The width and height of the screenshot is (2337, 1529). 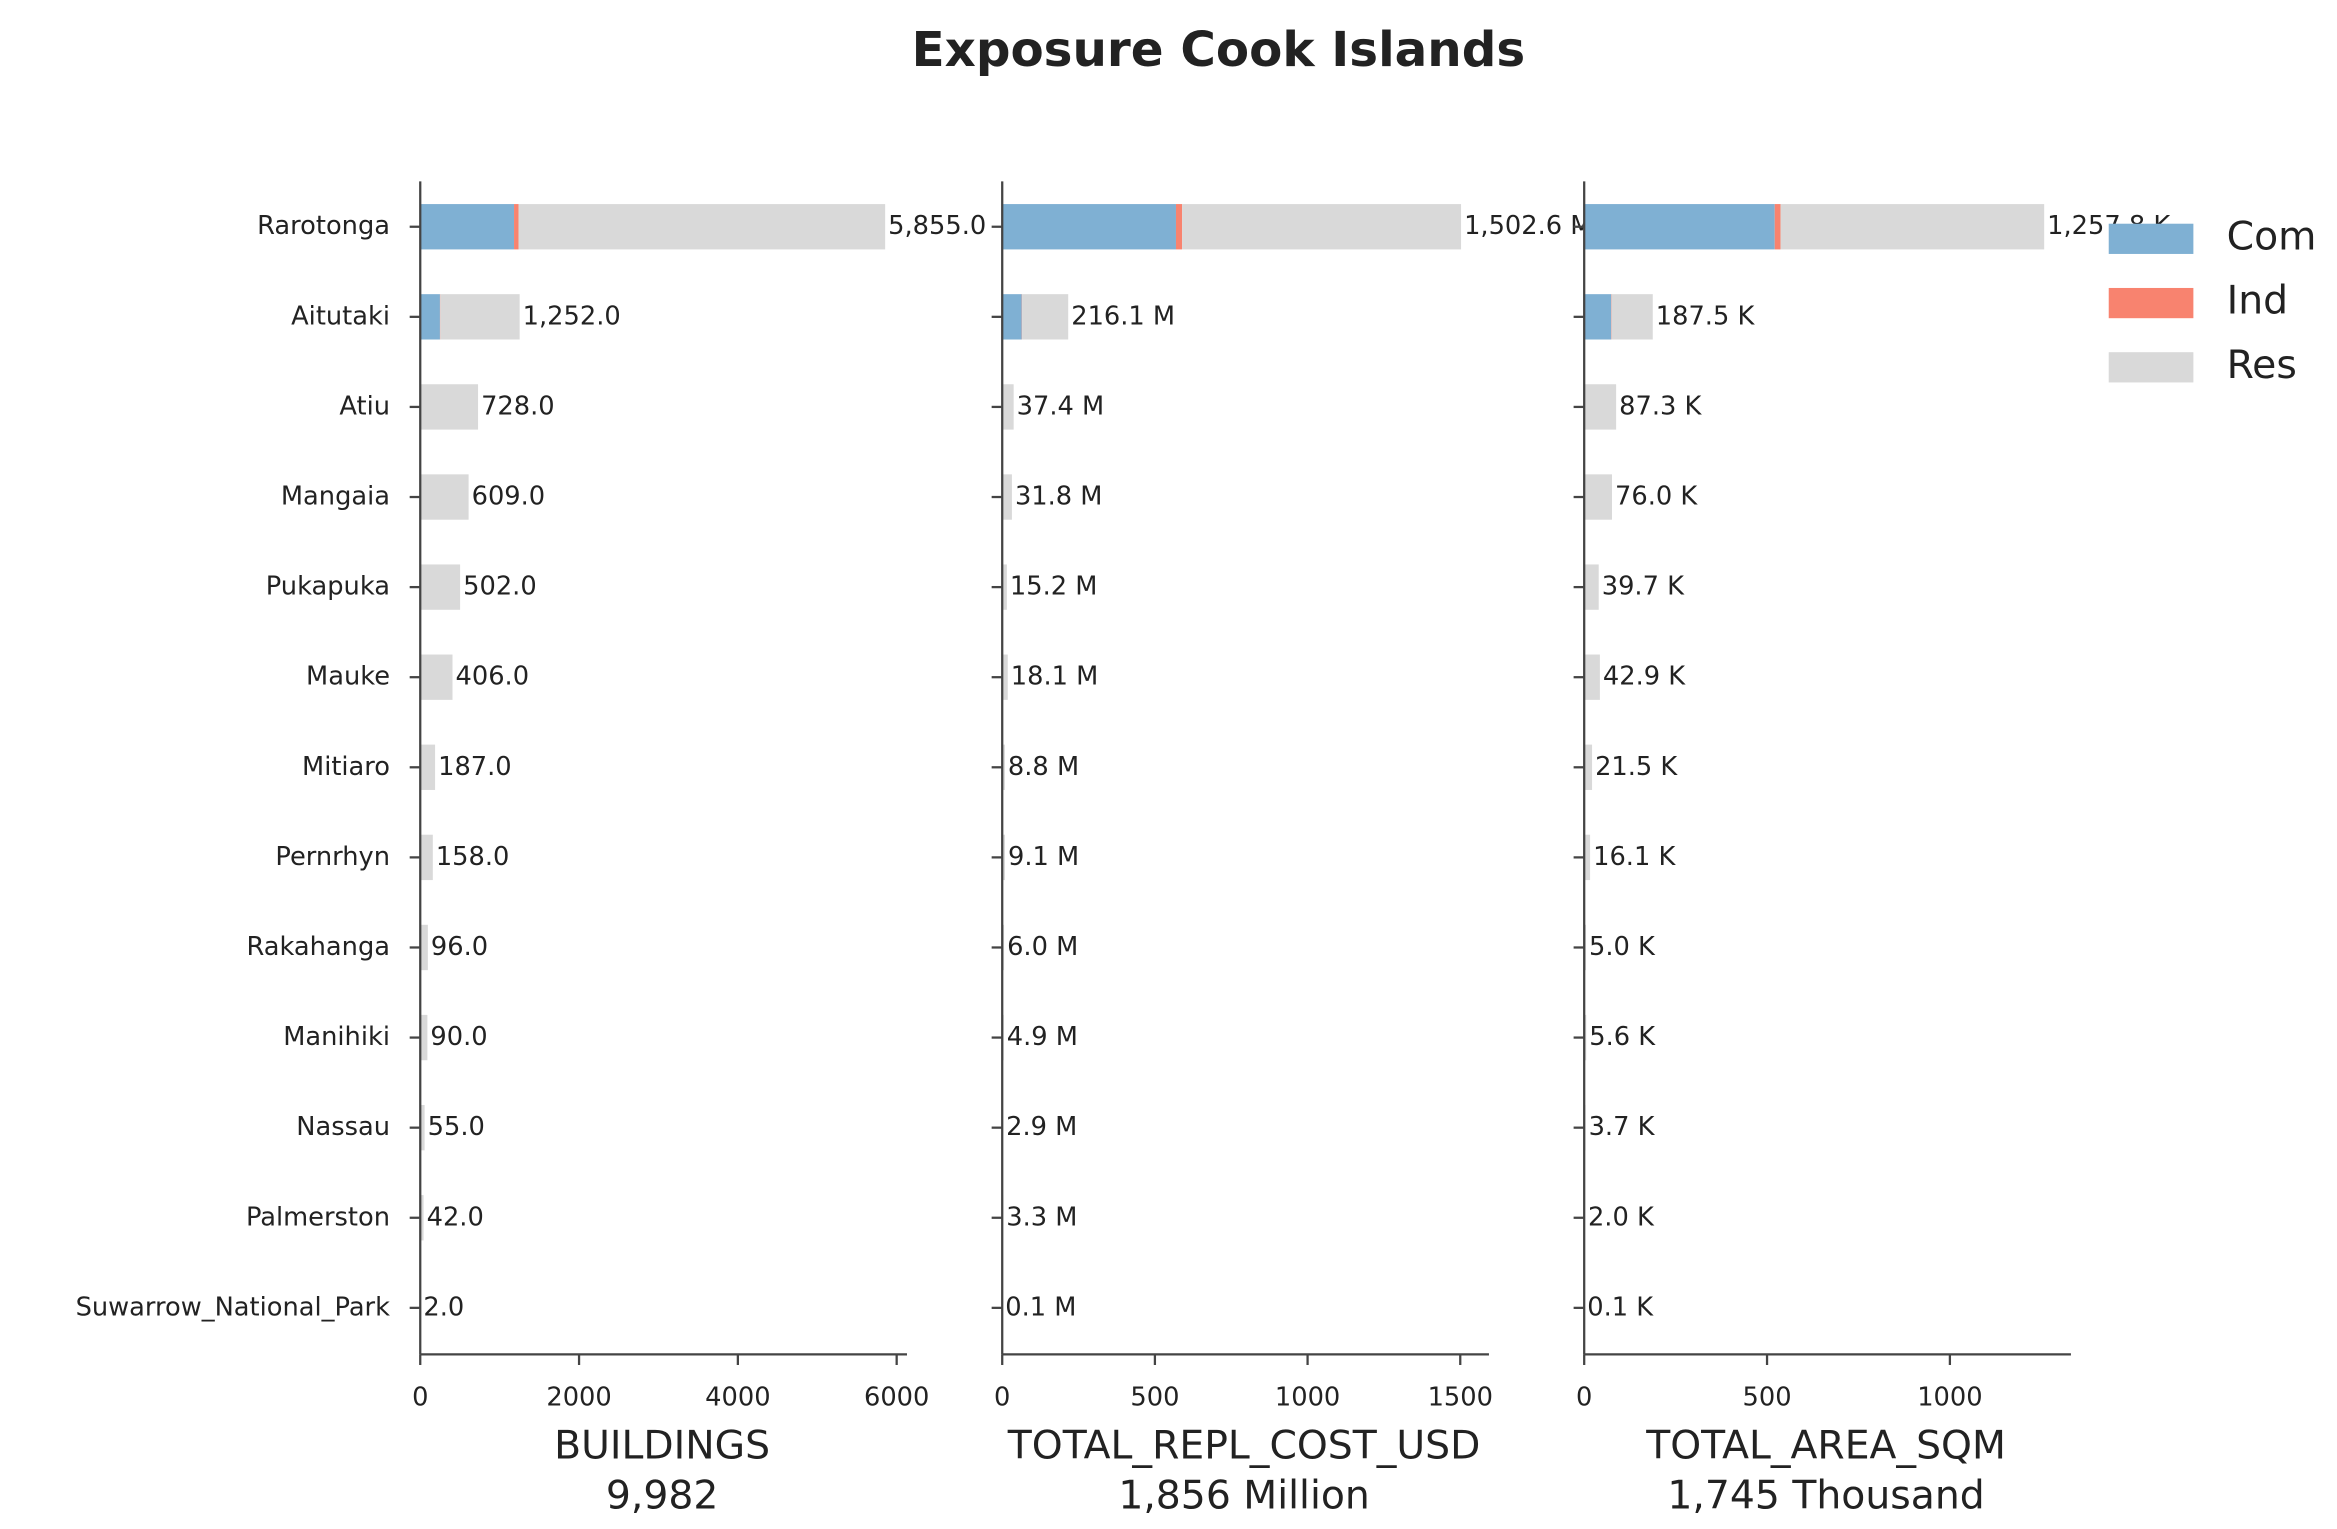 What do you see at coordinates (364, 406) in the screenshot?
I see `category-label: Atiu` at bounding box center [364, 406].